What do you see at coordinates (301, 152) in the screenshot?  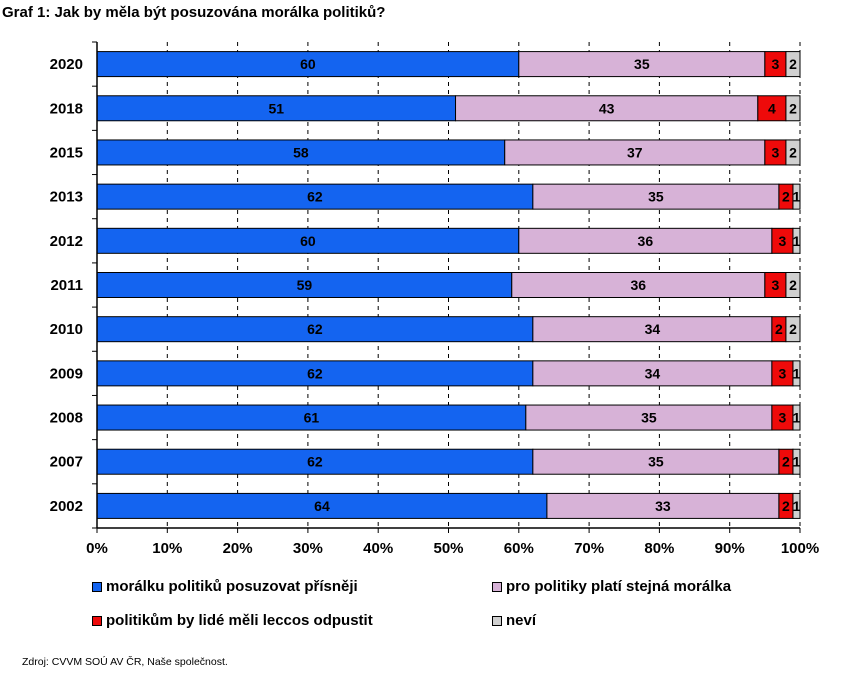 I see `data-label: 58` at bounding box center [301, 152].